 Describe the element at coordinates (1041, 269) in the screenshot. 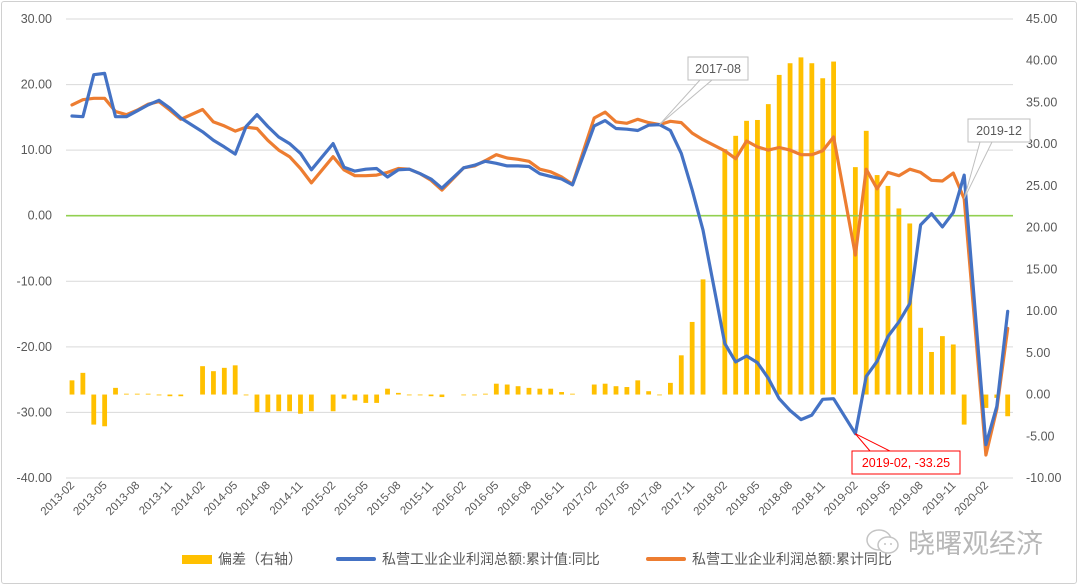

I see `right-axis-tick-label: 15.00` at that location.